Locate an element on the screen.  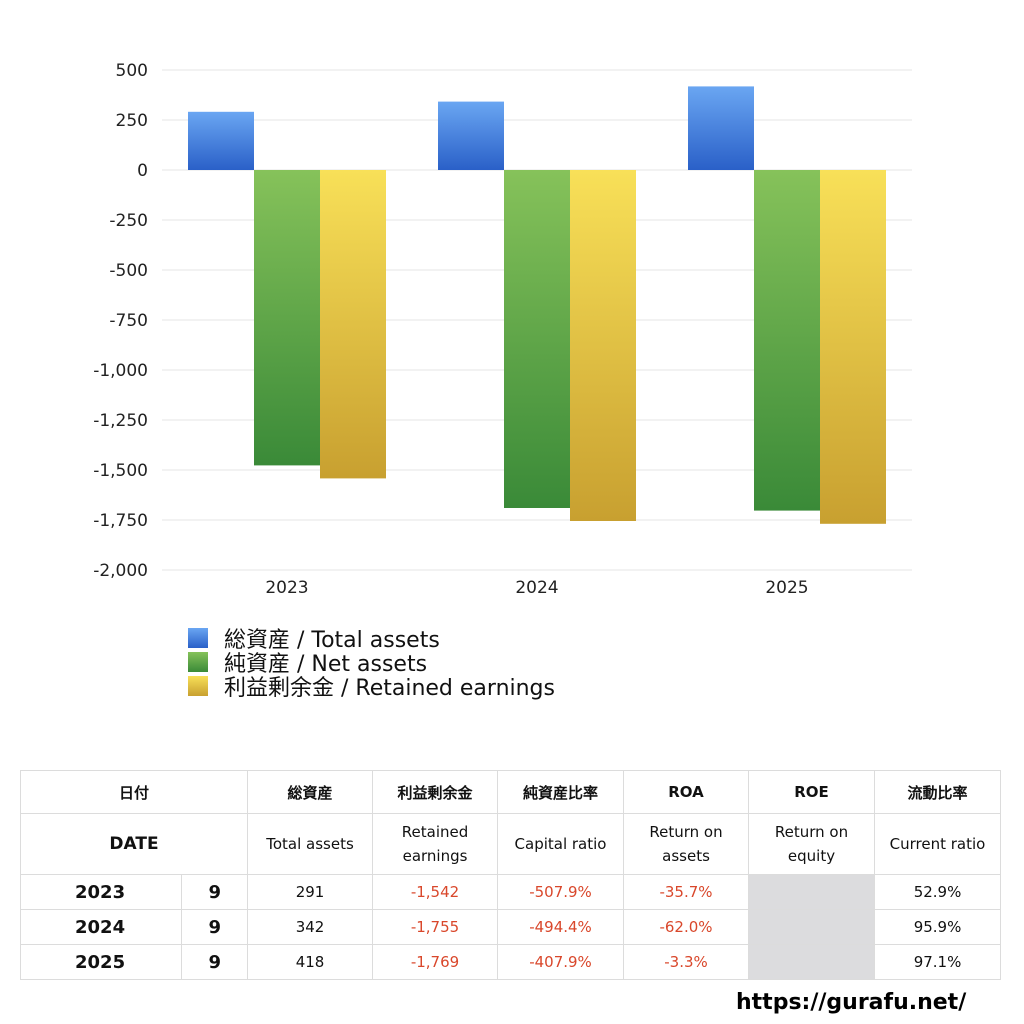
legend-item-retained-earnings: 利益剰余金 / Retained earnings is located at coordinates (371, 687).